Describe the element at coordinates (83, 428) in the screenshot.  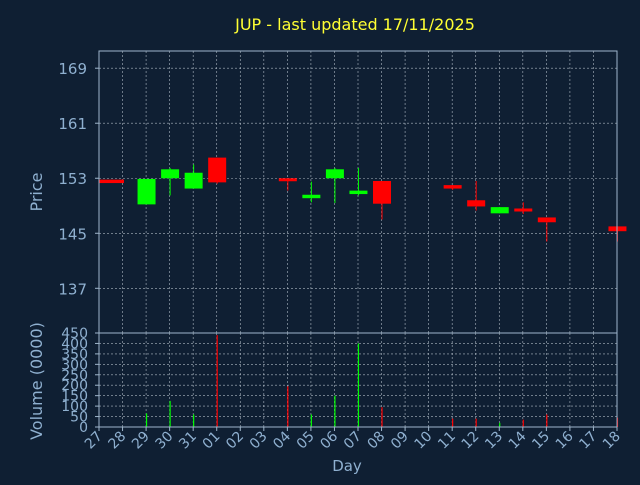
I see `volume-tick-label: 0` at that location.